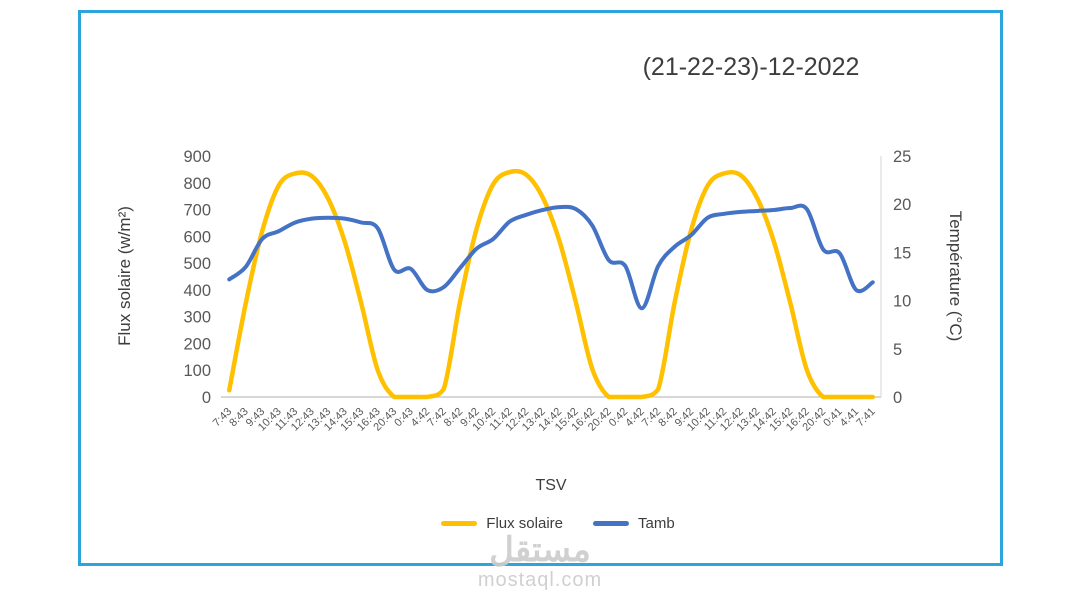 The image size is (1080, 604). Describe the element at coordinates (197, 237) in the screenshot. I see `y-left-tick-label: 600` at that location.